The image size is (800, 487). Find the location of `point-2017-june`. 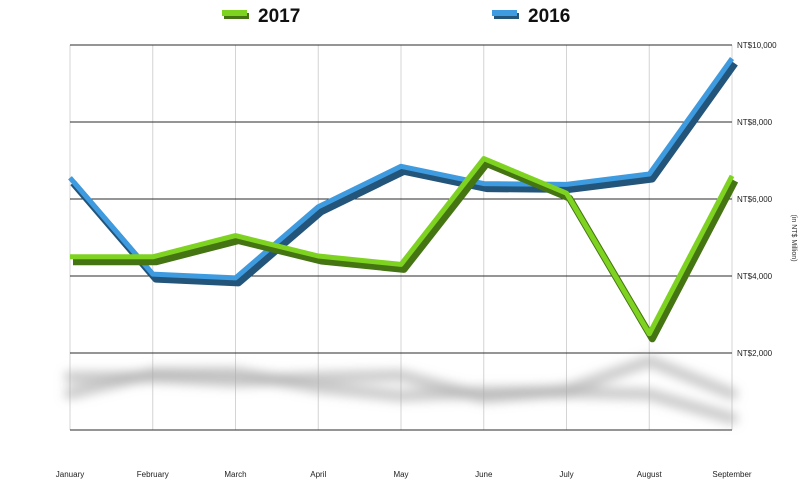

point-2017-june is located at coordinates (483, 158).